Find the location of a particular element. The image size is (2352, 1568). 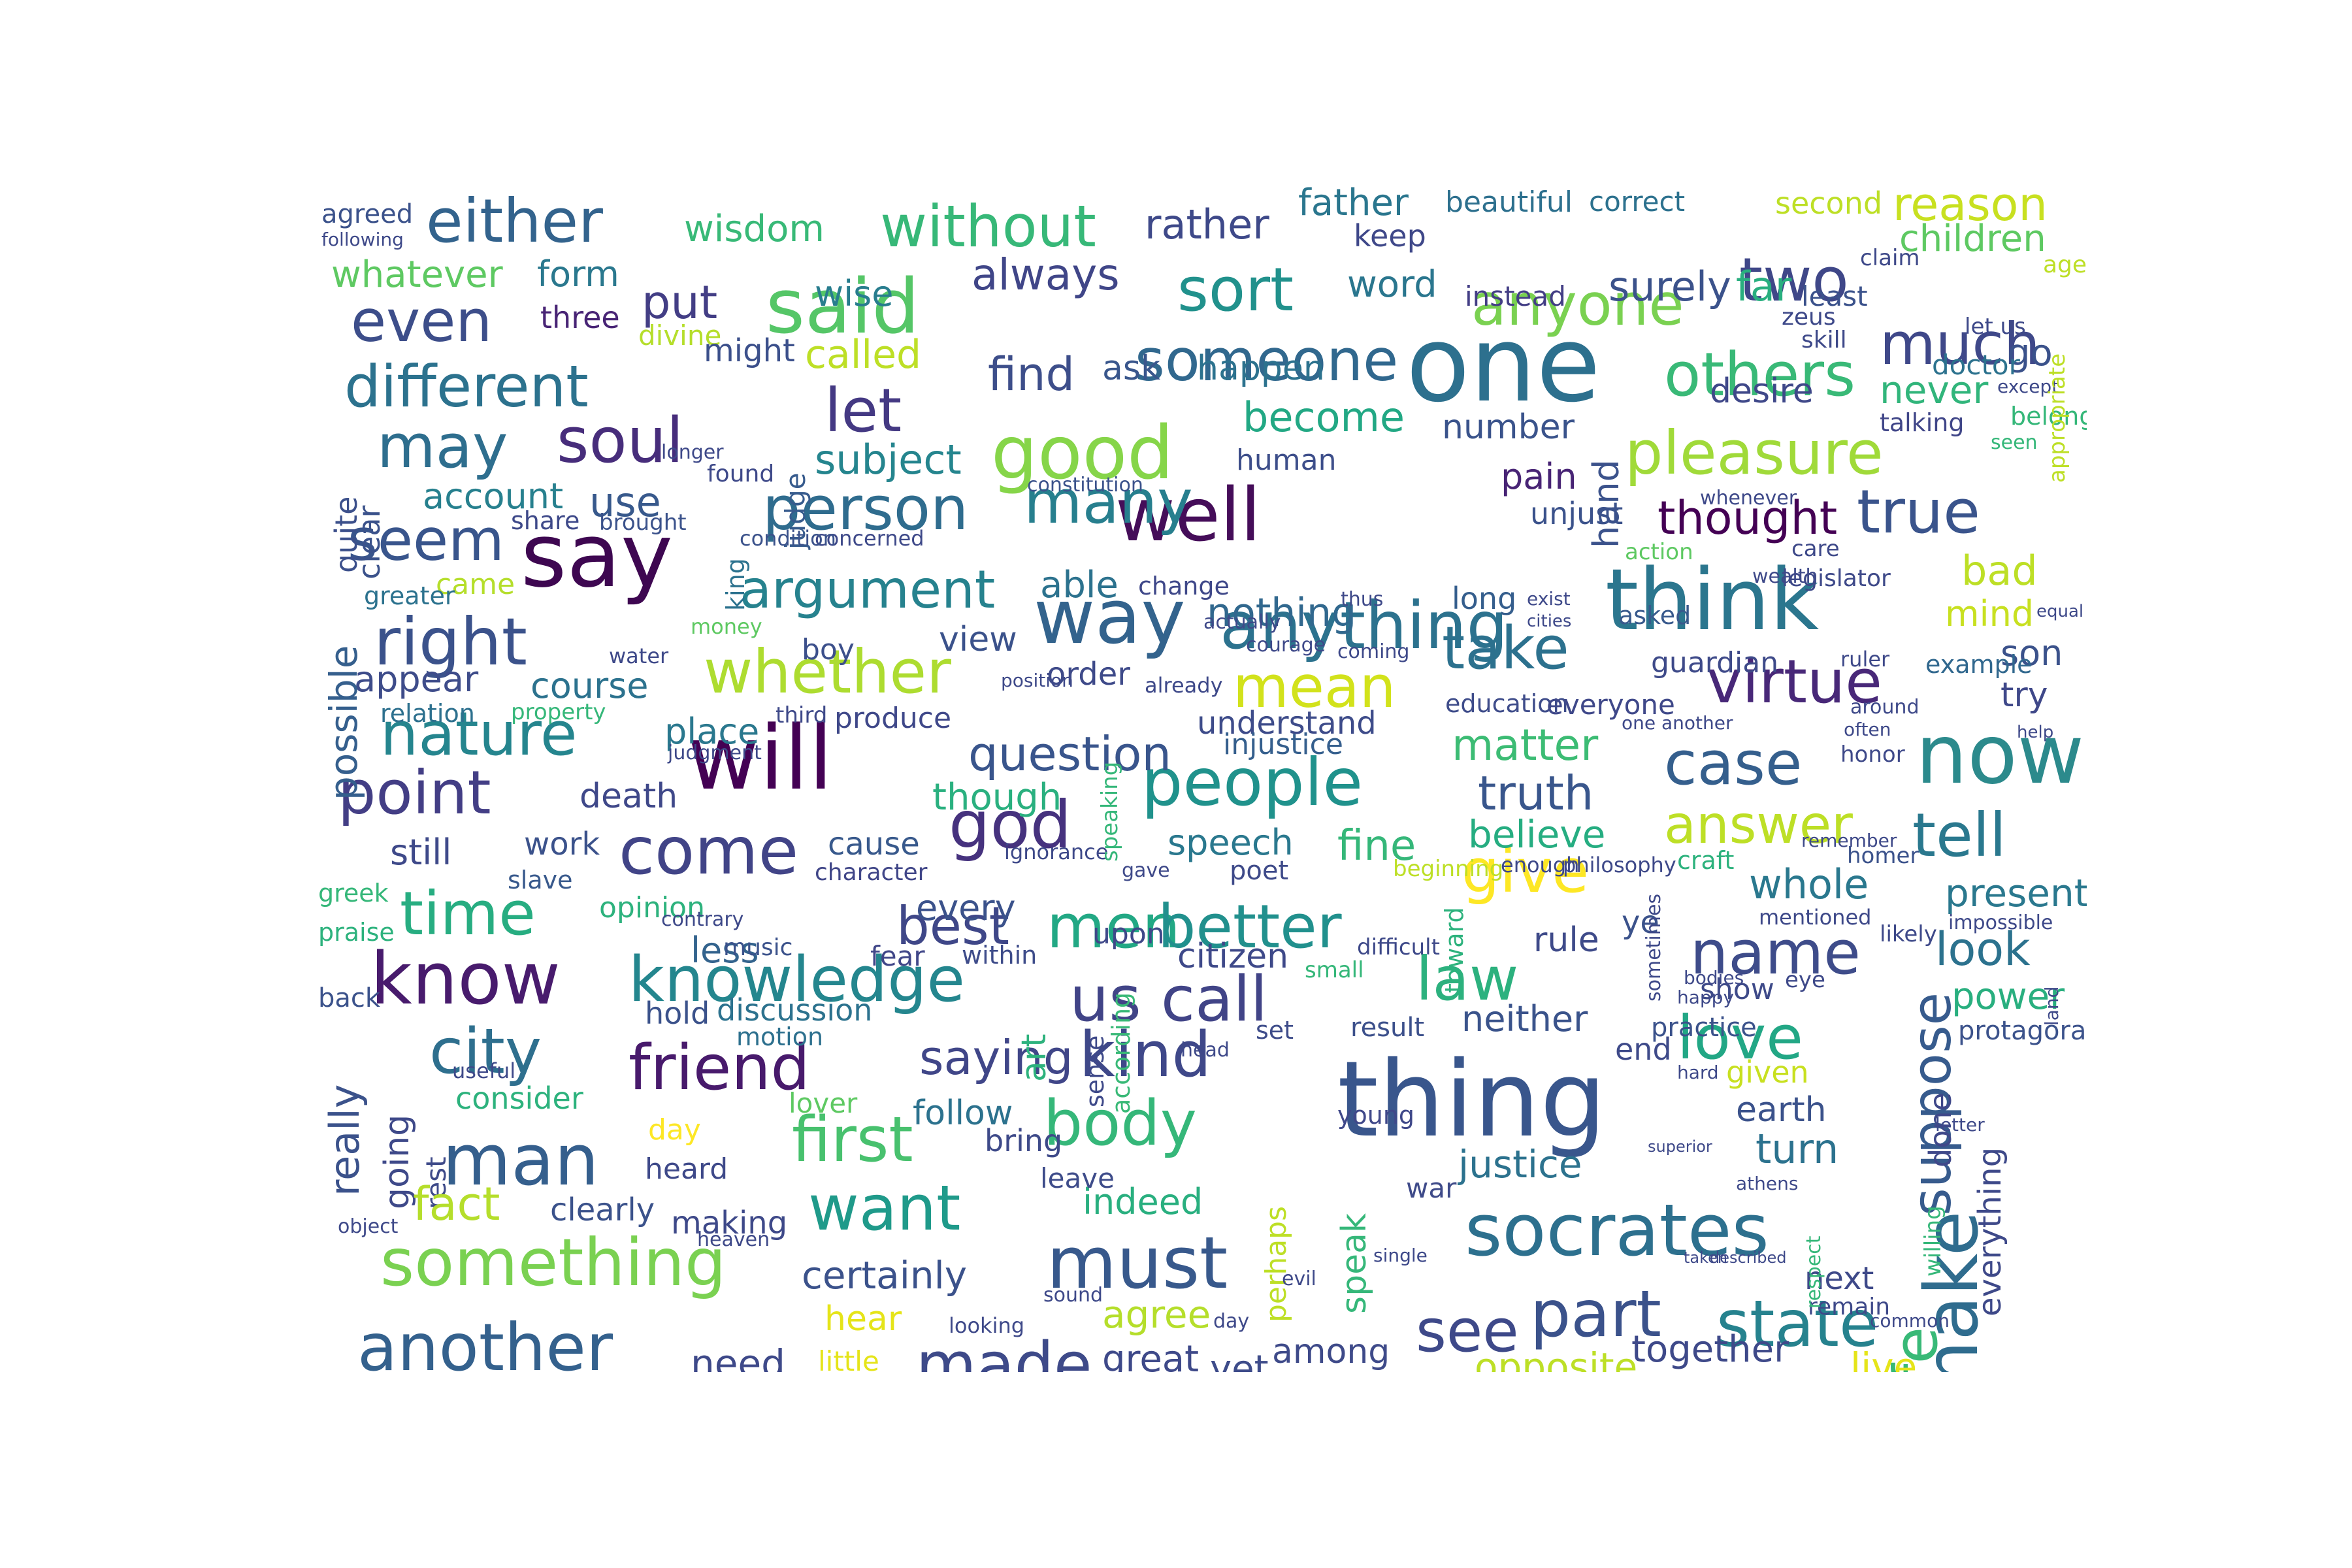

word-301: water is located at coordinates (639, 656).